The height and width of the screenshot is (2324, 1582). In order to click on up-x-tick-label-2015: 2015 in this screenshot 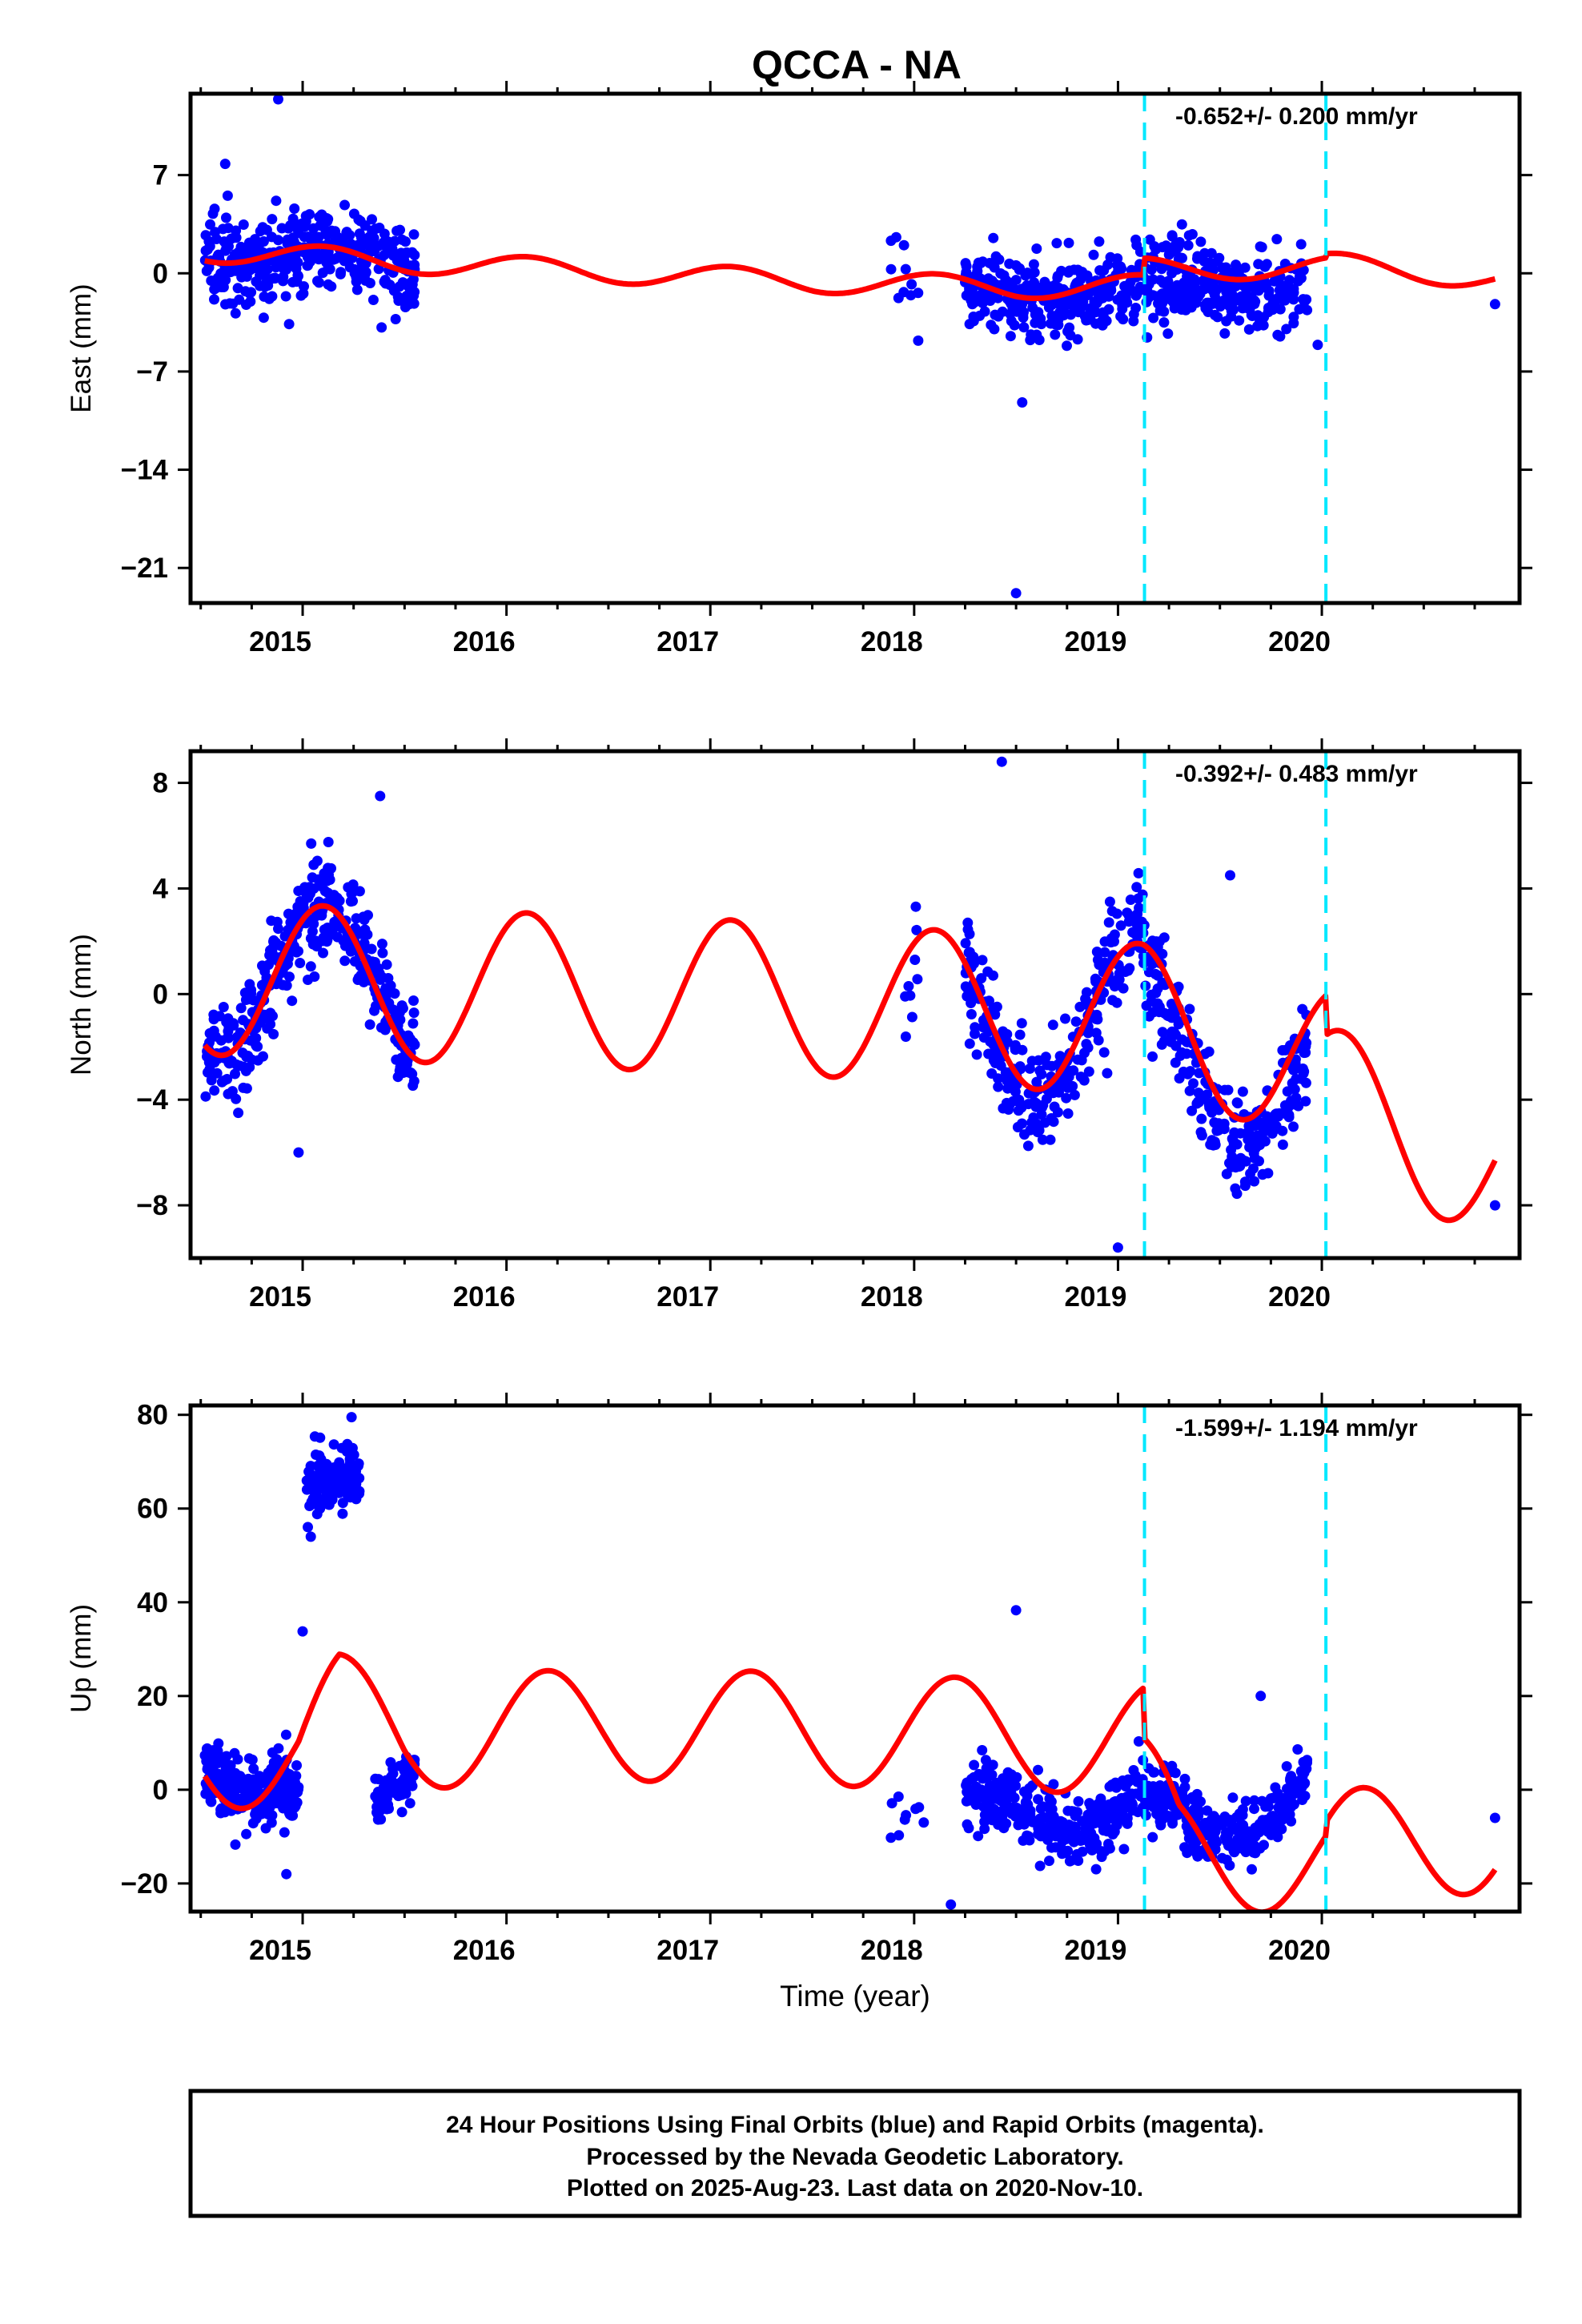, I will do `click(280, 1951)`.